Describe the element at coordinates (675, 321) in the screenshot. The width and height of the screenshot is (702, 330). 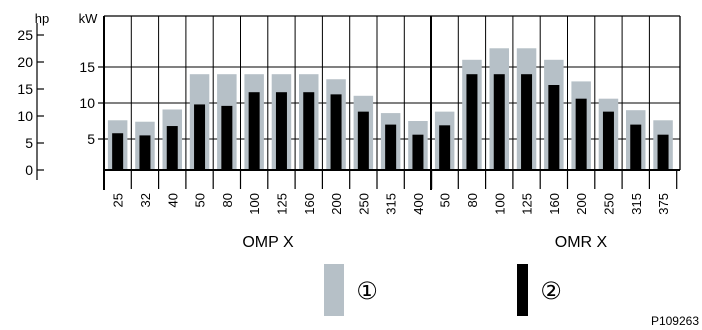
I see `figure-code: P109263` at that location.